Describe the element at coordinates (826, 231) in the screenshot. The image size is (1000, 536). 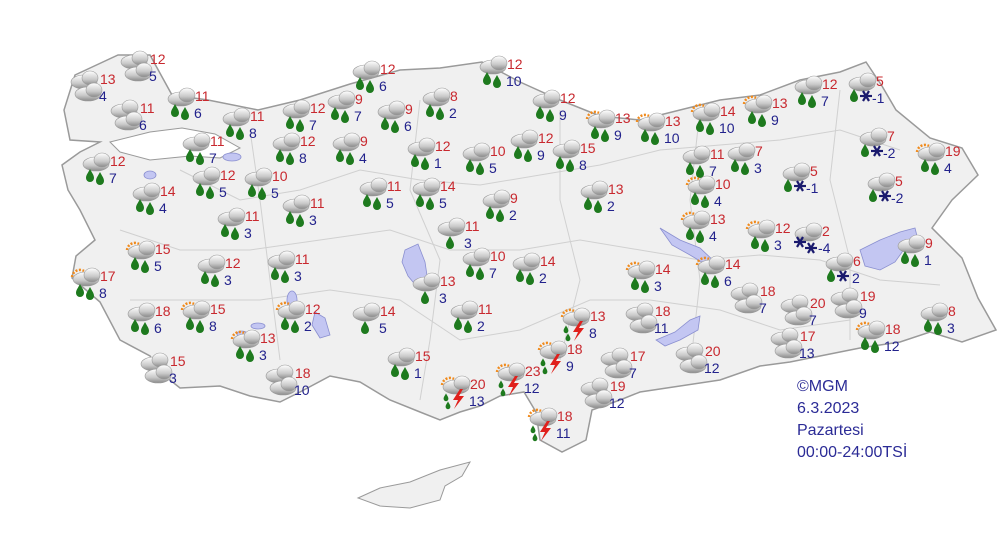
I see `max-temperature: 2` at that location.